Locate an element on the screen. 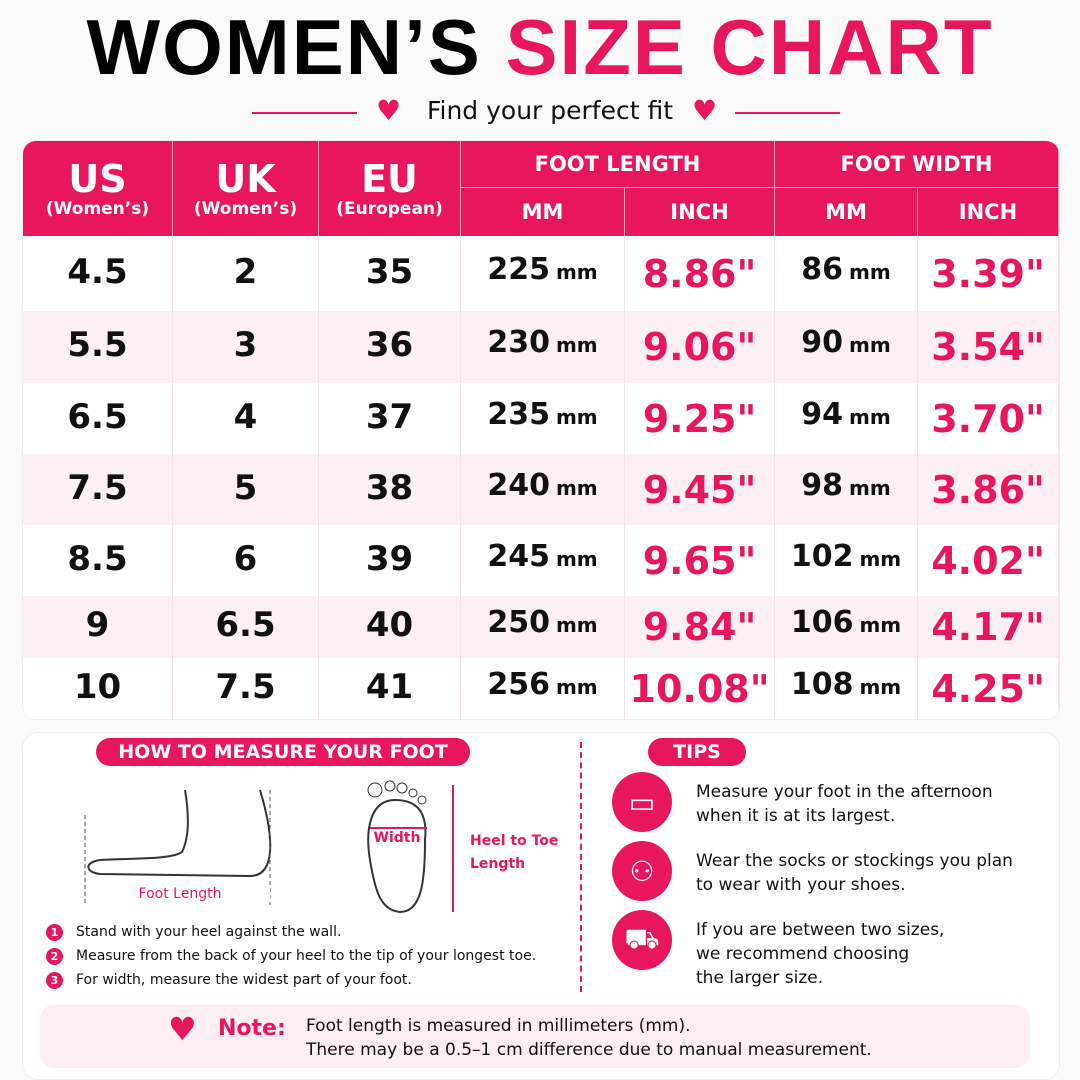  heel-to-toe-label: Heel to Toe Length is located at coordinates (514, 853).